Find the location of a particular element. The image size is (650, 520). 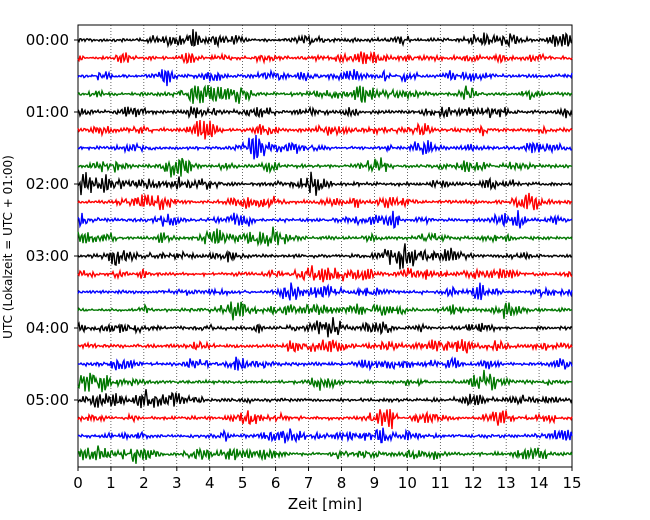

y-axis-label: UTC (Lokalzeit = UTC + 01:00) is located at coordinates (8, 247).